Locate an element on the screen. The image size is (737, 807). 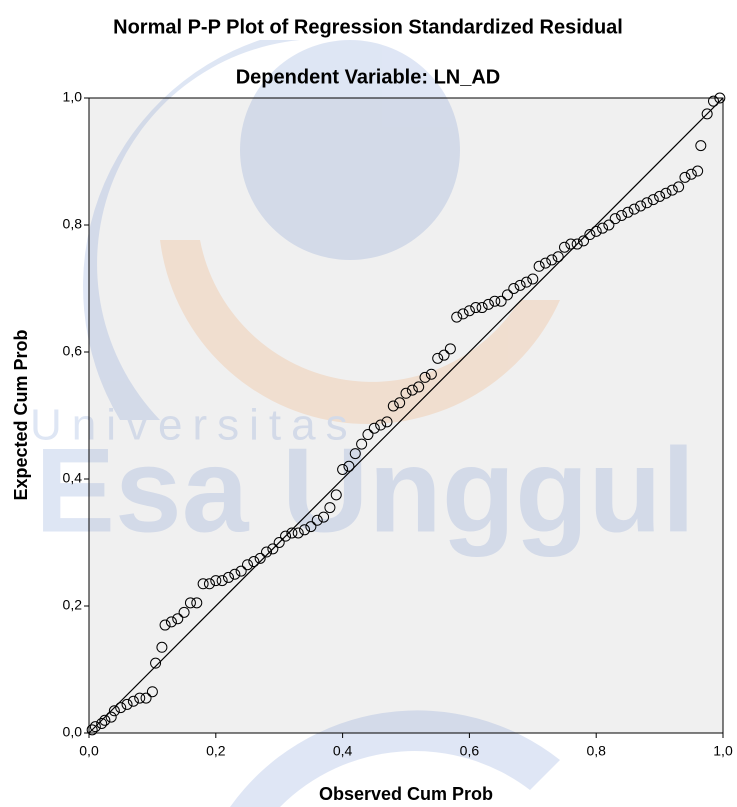
y-axis-label: Expected Cum Prob is located at coordinates (21, 414).